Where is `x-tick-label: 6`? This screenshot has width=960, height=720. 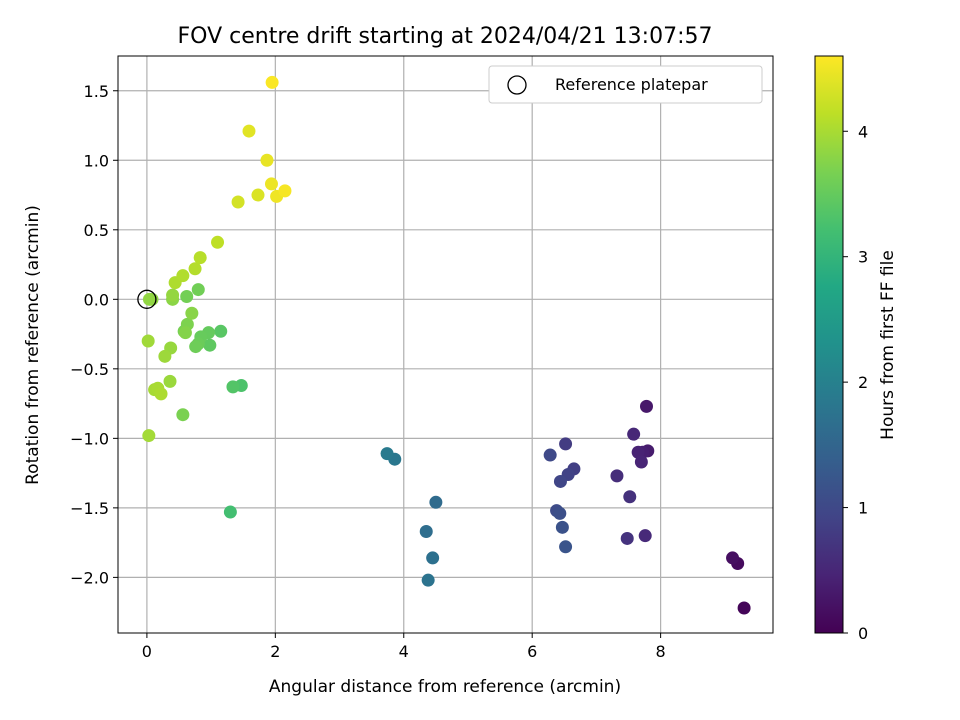 x-tick-label: 6 is located at coordinates (532, 651).